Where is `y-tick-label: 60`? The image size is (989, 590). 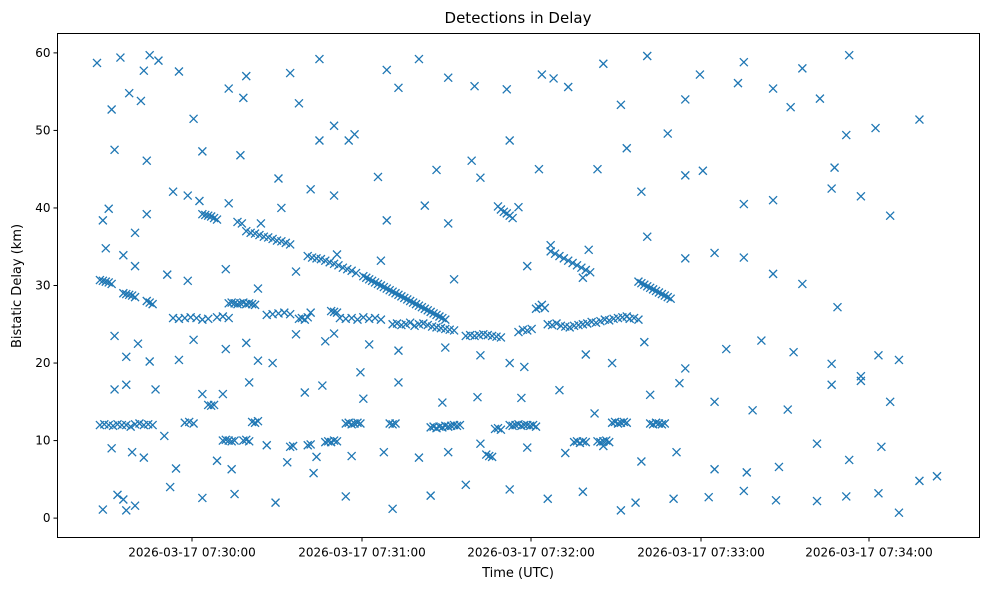
y-tick-label: 60 is located at coordinates (42, 53).